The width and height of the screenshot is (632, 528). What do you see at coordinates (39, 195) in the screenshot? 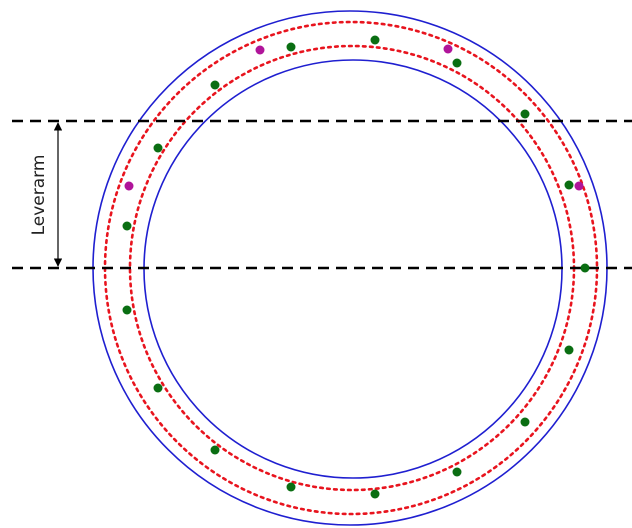
I see `leverarm-label: Leverarm` at bounding box center [39, 195].